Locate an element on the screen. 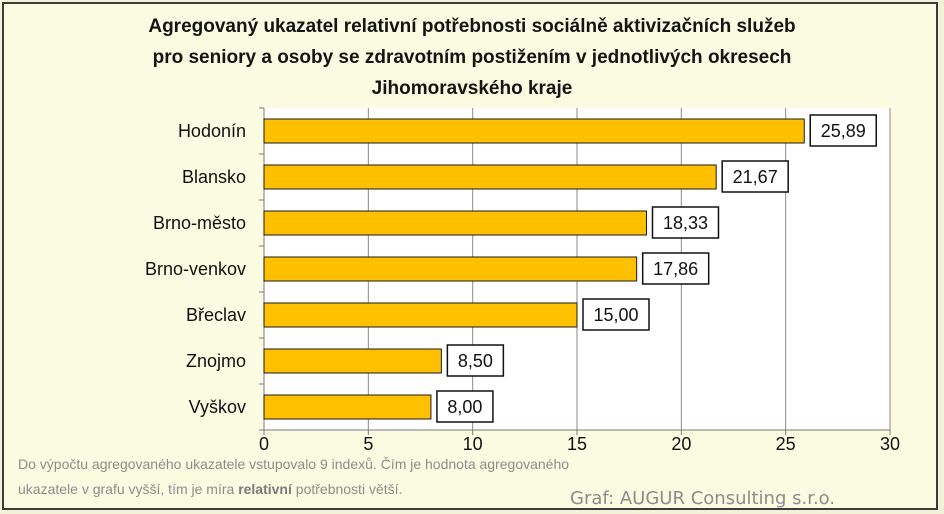 The width and height of the screenshot is (944, 514). category-label: Hodonín is located at coordinates (212, 131).